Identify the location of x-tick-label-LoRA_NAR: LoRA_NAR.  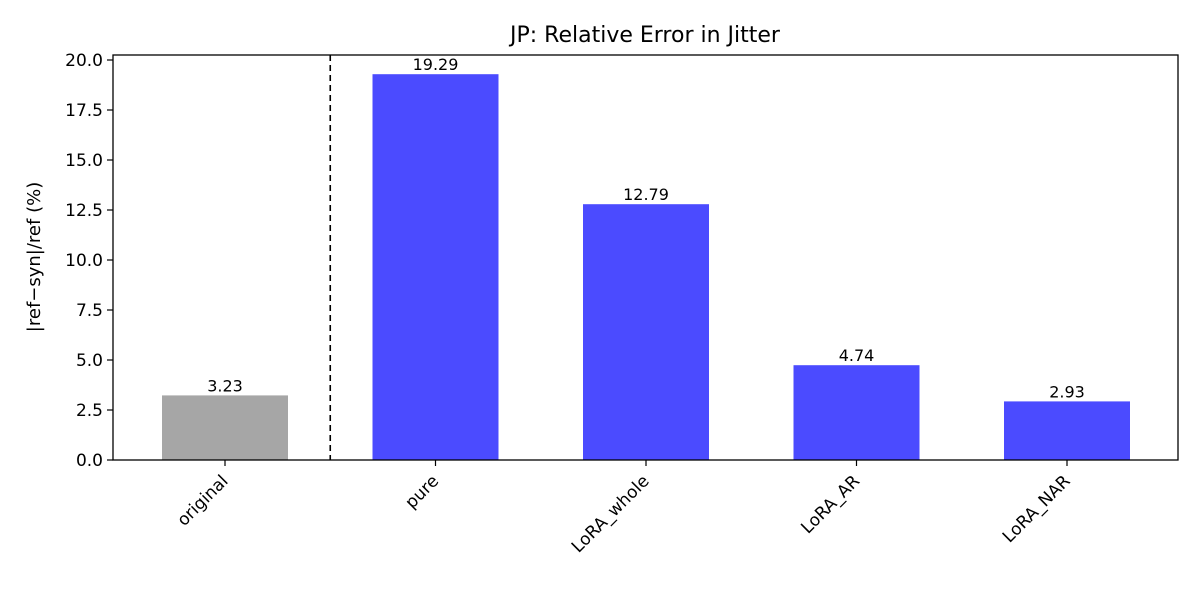
(1037, 509).